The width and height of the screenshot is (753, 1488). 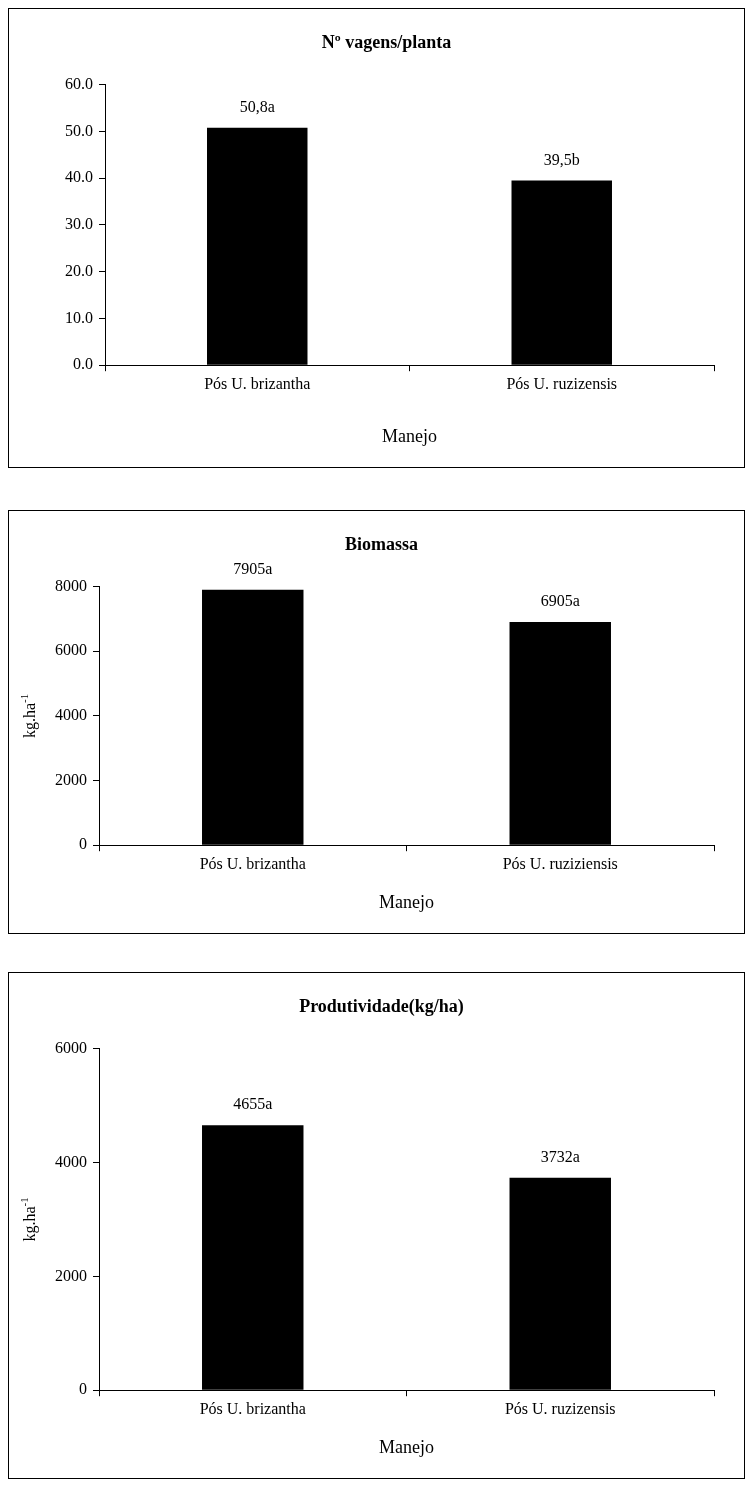 What do you see at coordinates (79, 83) in the screenshot?
I see `y-tick-label: 60.0` at bounding box center [79, 83].